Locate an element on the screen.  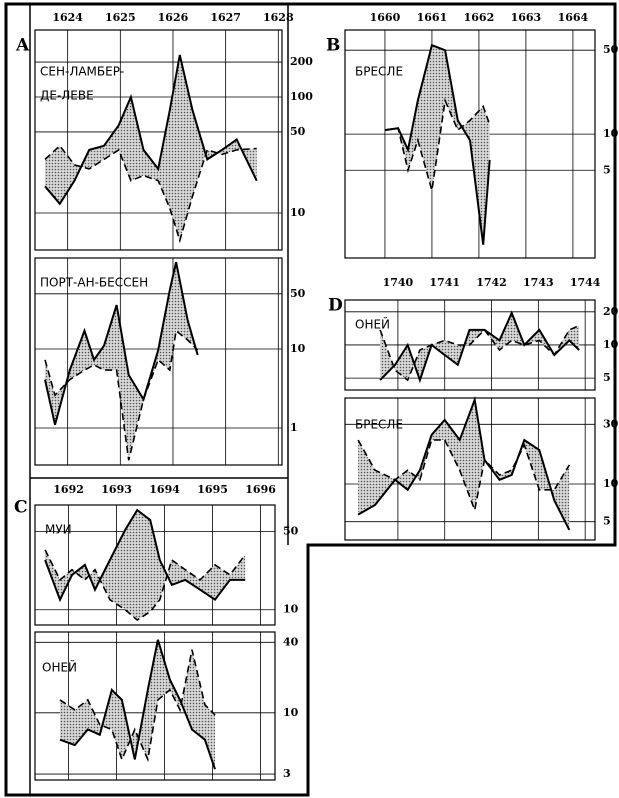
x-tick-label: 1692 is located at coordinates (68, 489).